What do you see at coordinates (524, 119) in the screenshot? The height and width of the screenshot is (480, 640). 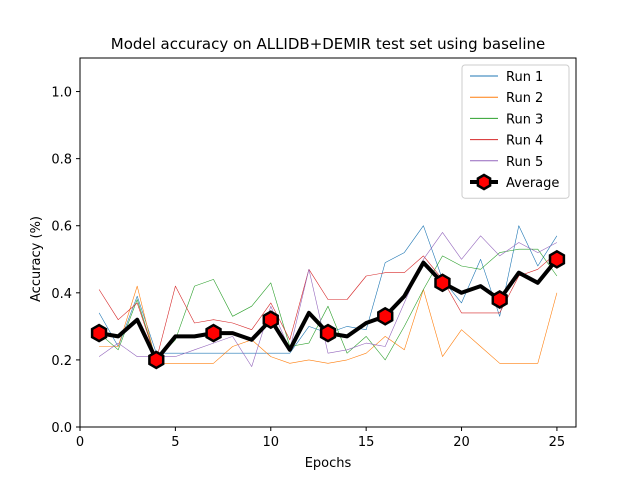 I see `legend-label: Run 3` at bounding box center [524, 119].